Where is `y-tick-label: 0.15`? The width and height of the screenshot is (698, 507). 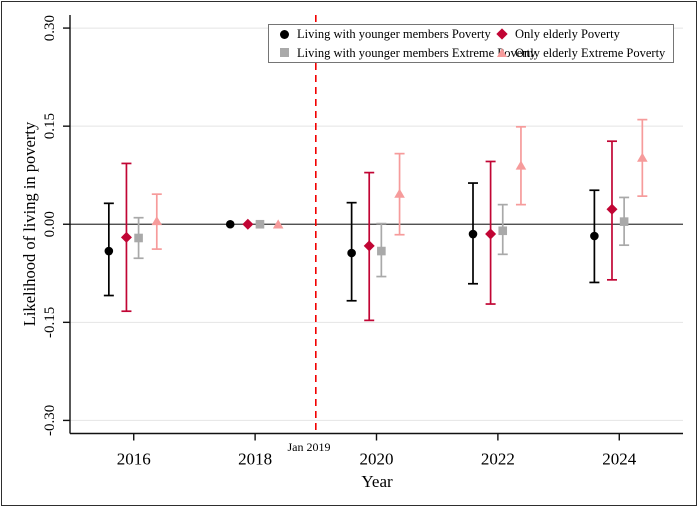 y-tick-label: 0.15 is located at coordinates (50, 126).